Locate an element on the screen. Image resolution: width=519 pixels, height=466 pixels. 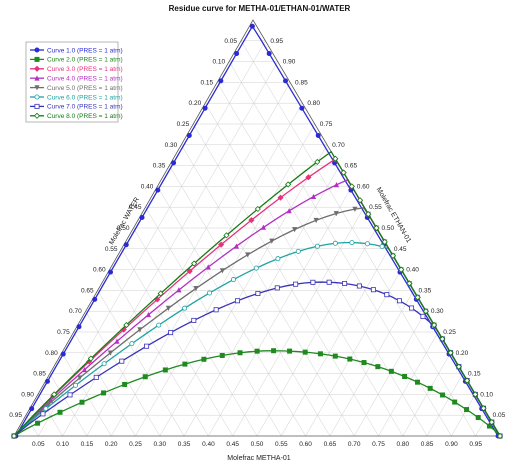
right-tick-label: 0.40 is located at coordinates (412, 270).